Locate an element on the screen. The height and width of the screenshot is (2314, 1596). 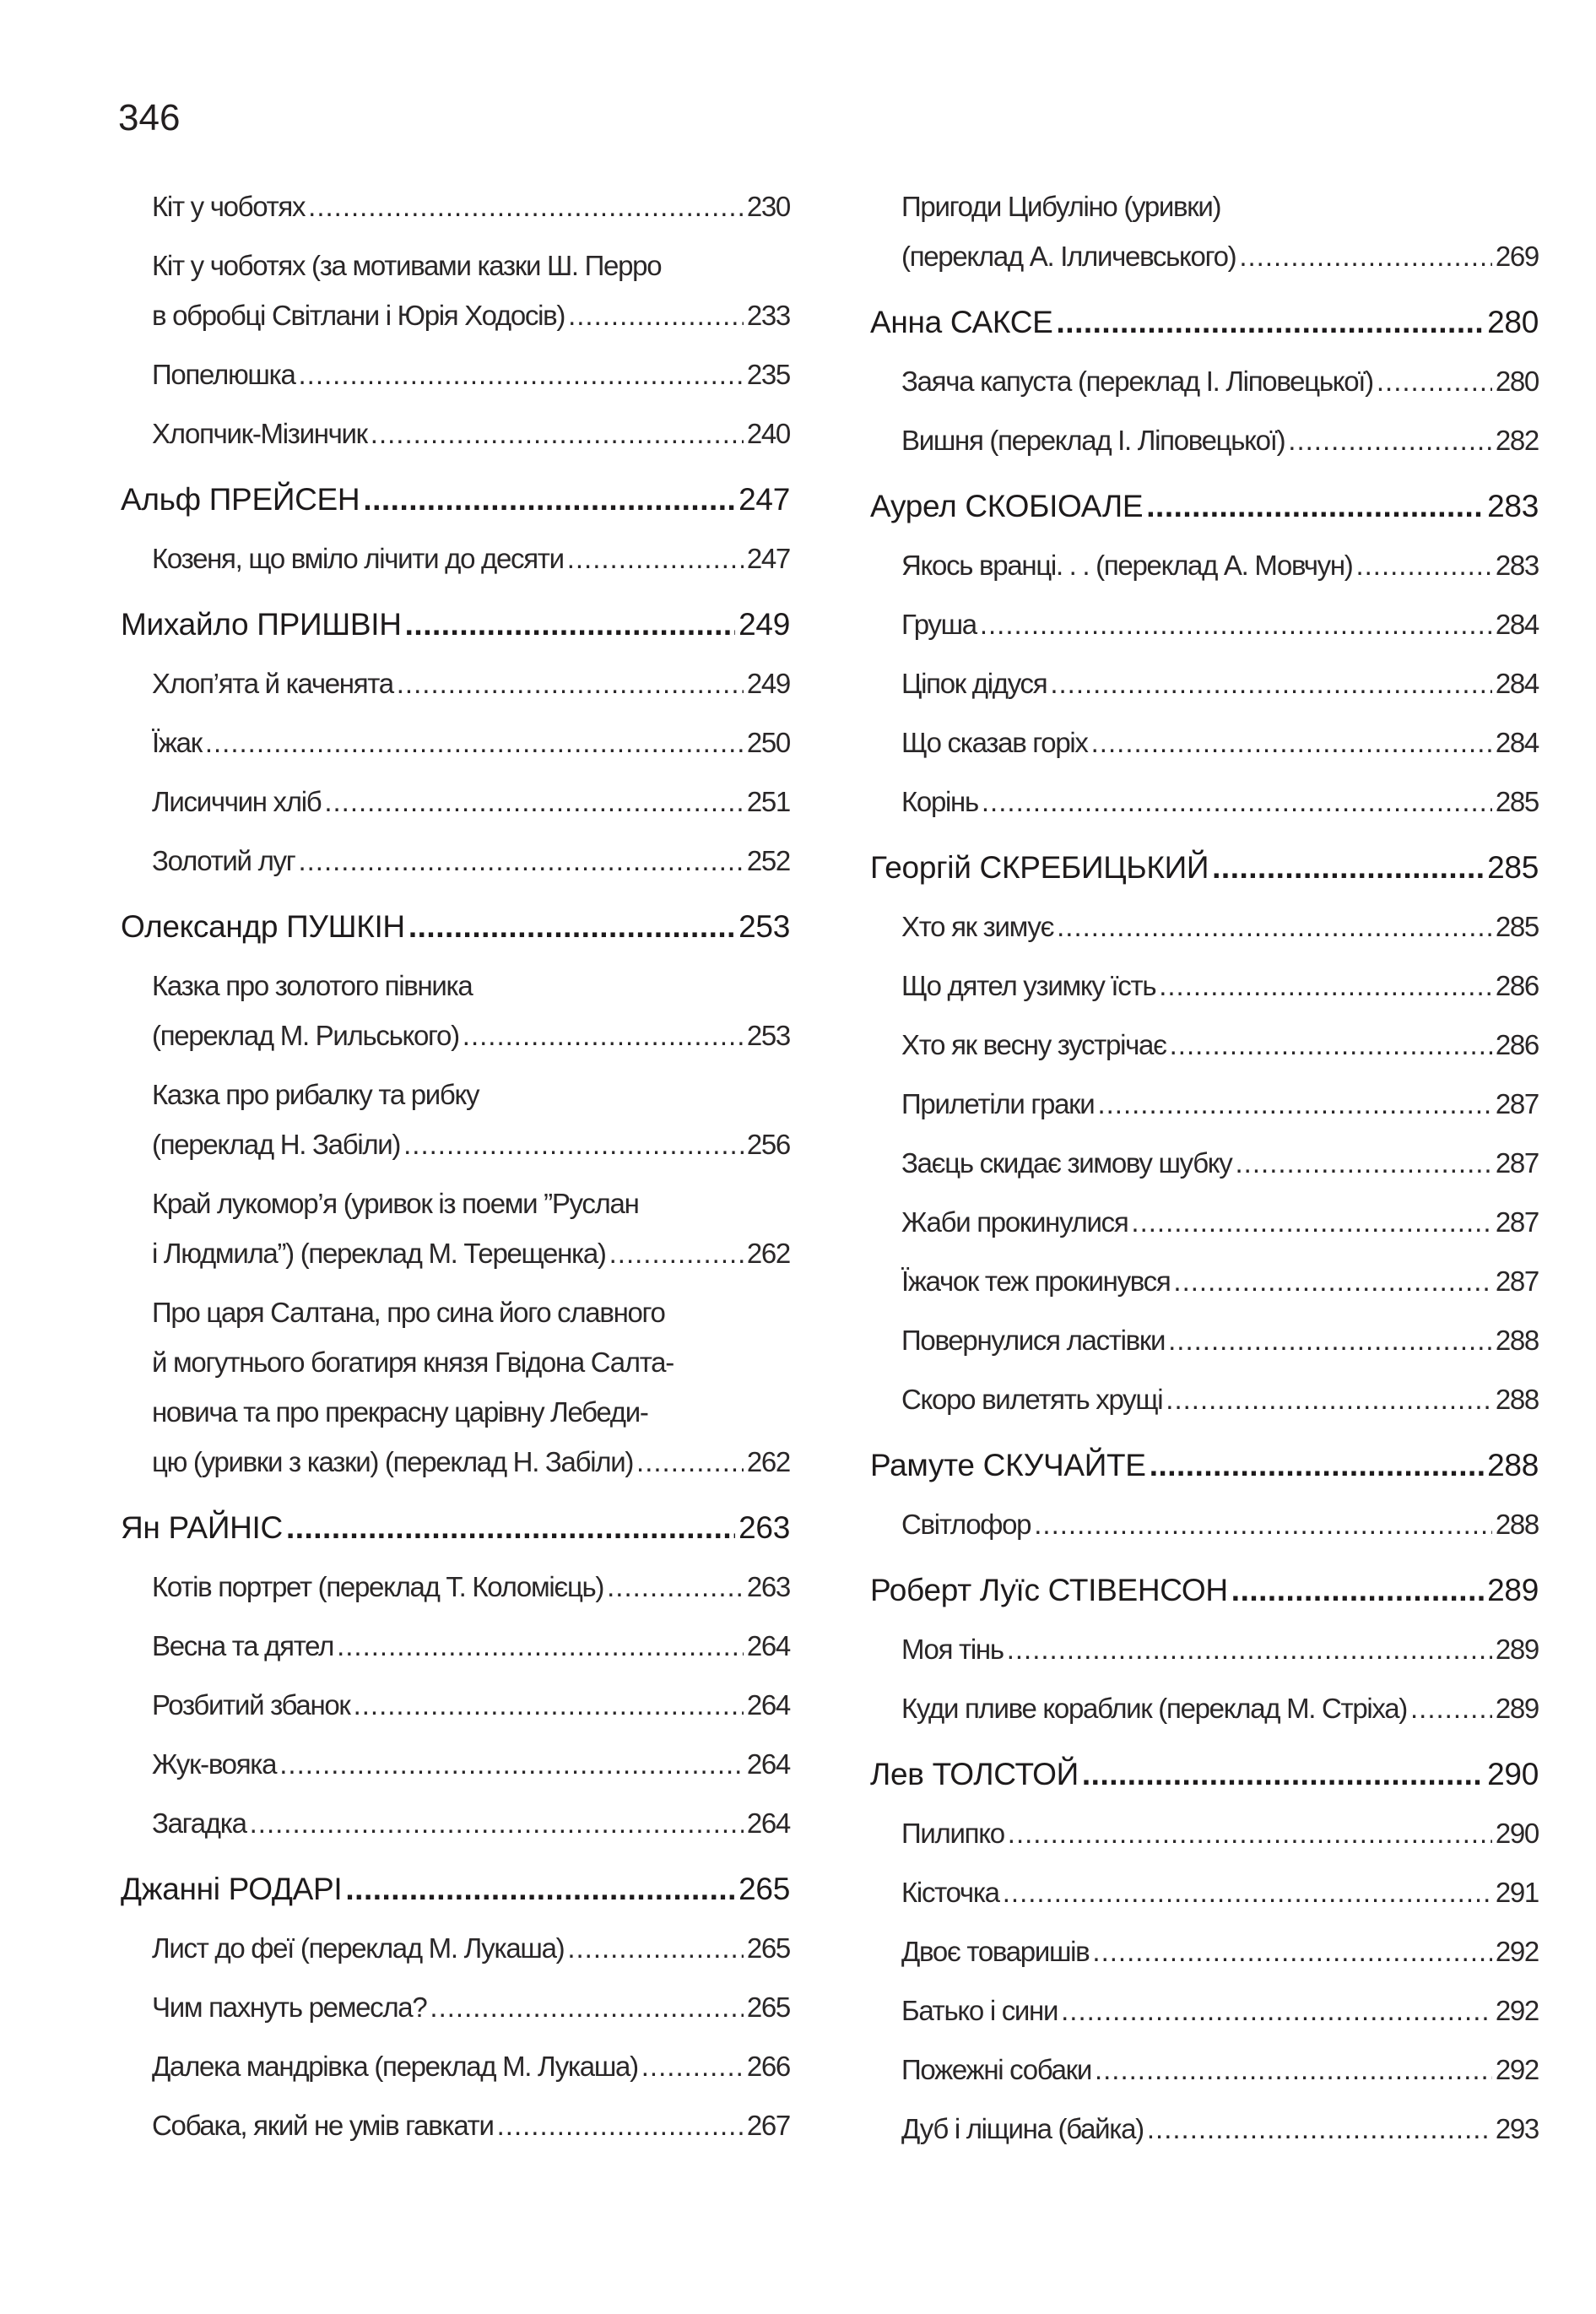
toc-entry: Хто як зимує 285 is located at coordinates (1204, 926).